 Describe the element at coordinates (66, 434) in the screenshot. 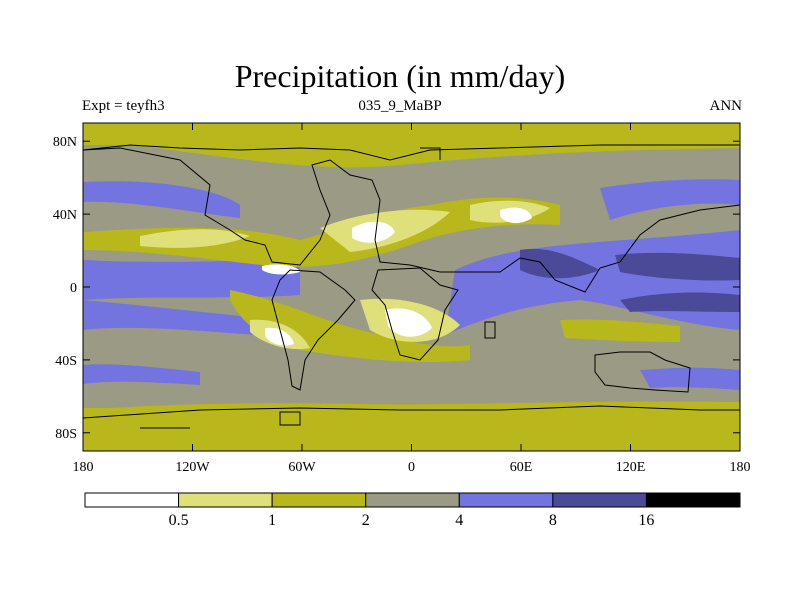

I see `y-tick-label: 80S` at that location.